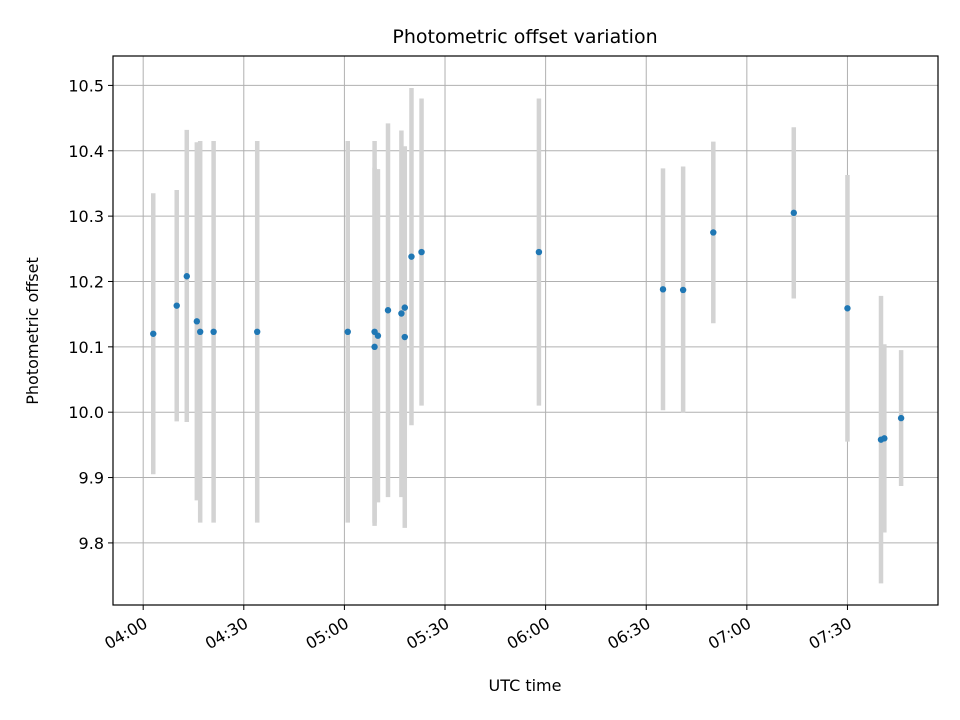 The height and width of the screenshot is (720, 960). What do you see at coordinates (125, 634) in the screenshot?
I see `x-tick-label: 04:00` at bounding box center [125, 634].